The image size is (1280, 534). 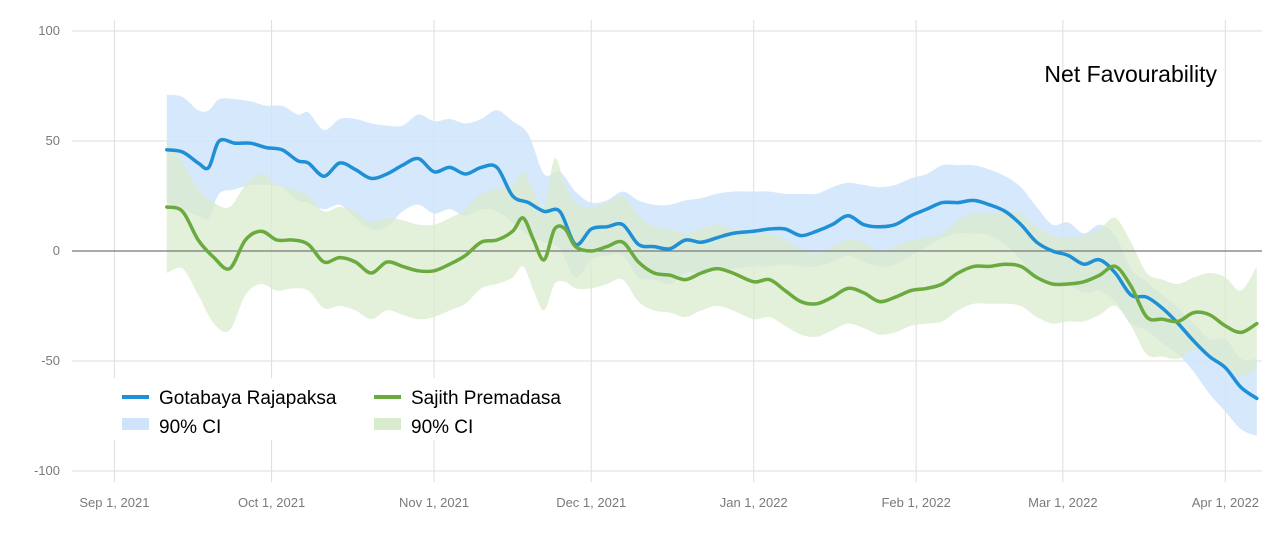 I want to click on y-tick-label-2: 0, so click(x=56, y=250).